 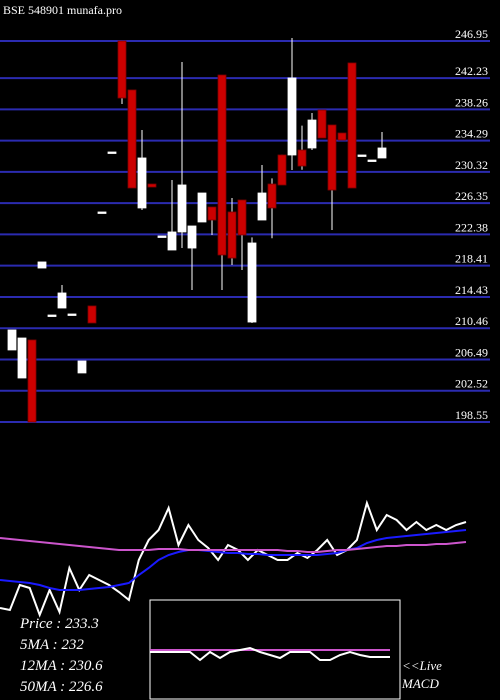 I want to click on y-tick-label: 214.43, so click(x=471, y=290).